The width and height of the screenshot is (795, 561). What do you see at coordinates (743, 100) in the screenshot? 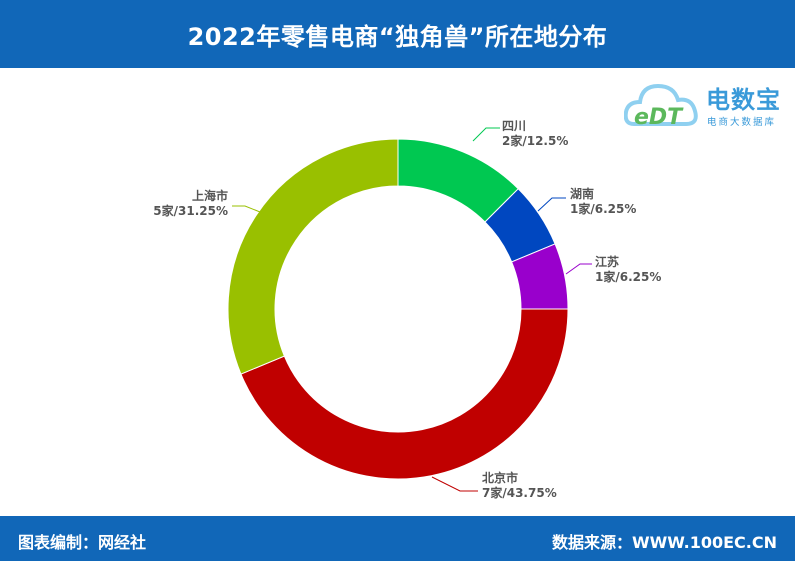
I see `logo-name: 电数宝` at bounding box center [743, 100].